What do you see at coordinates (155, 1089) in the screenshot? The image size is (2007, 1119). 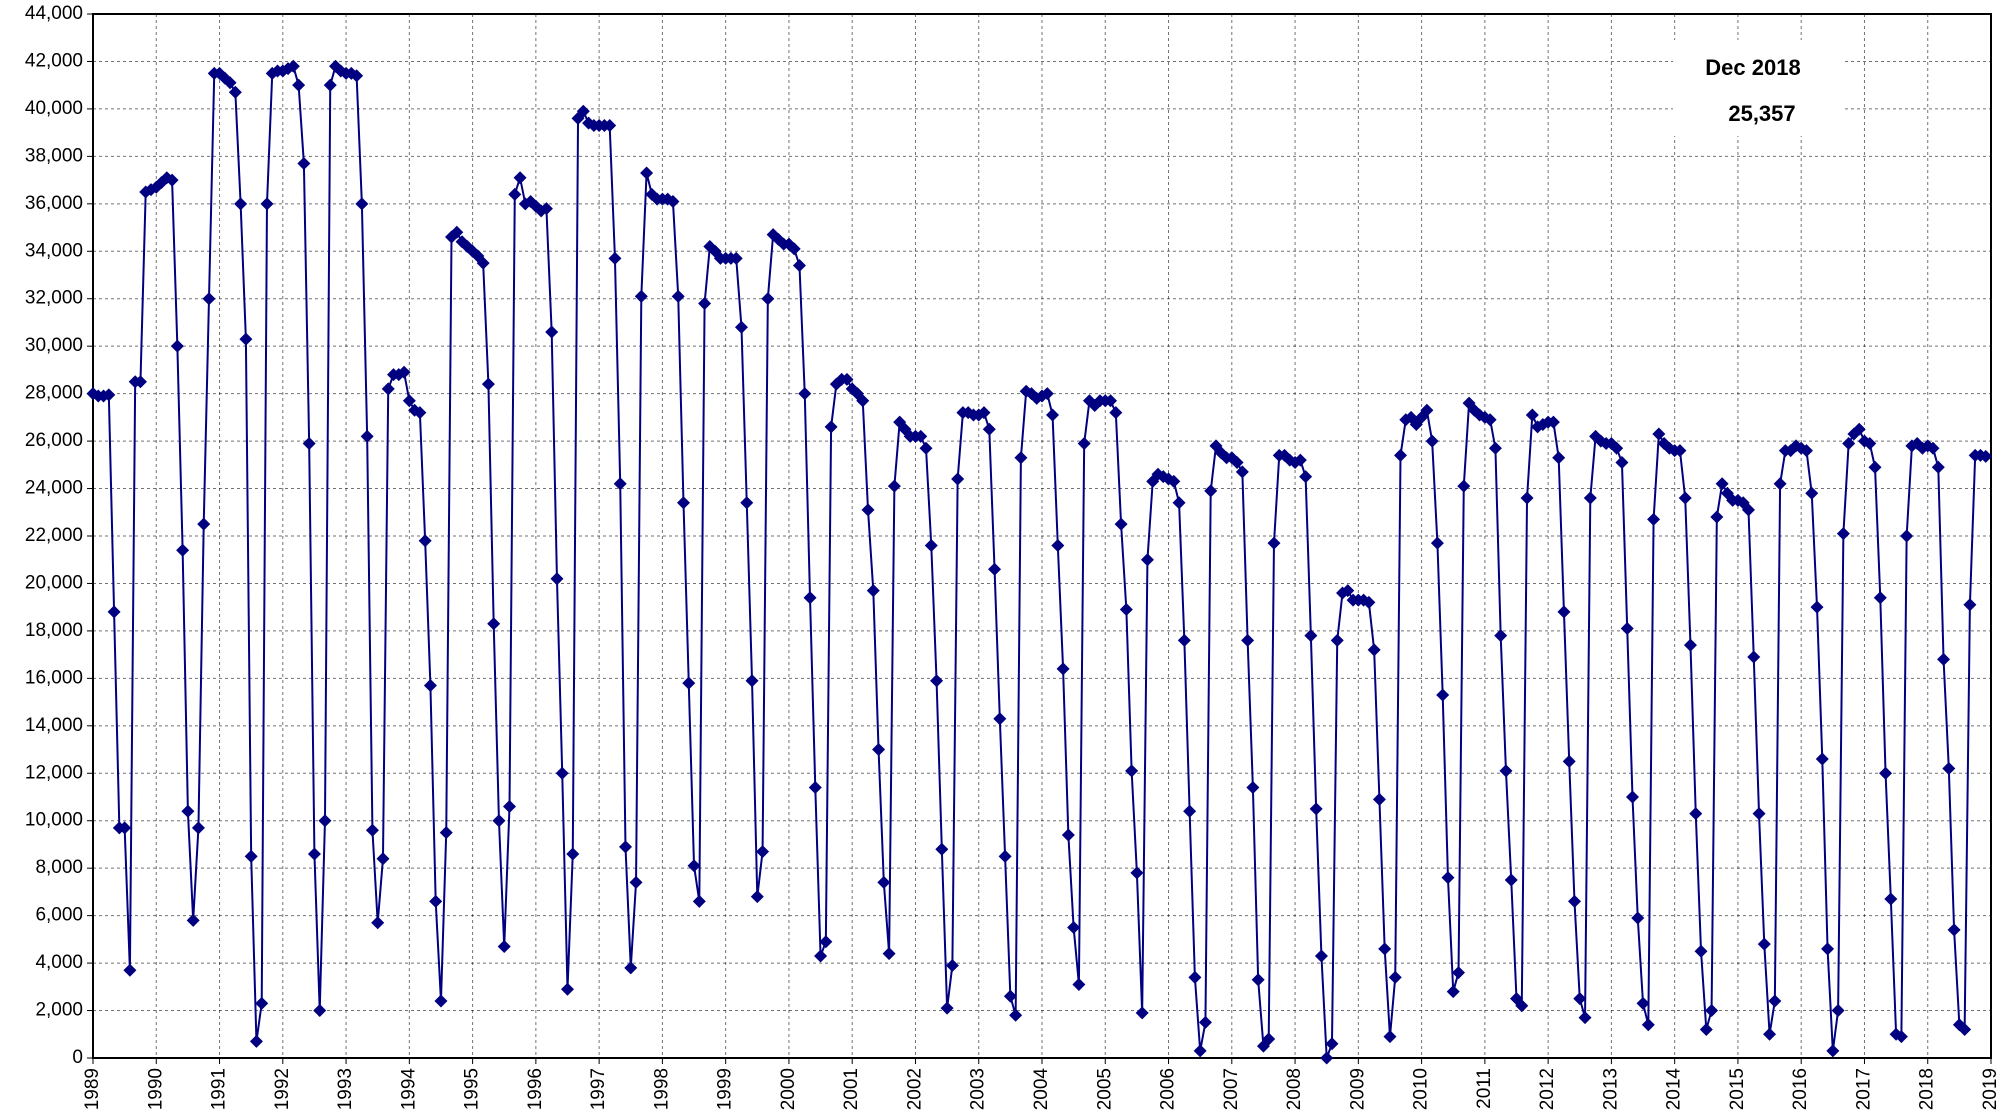 I see `x-tick-label: 1990` at bounding box center [155, 1089].